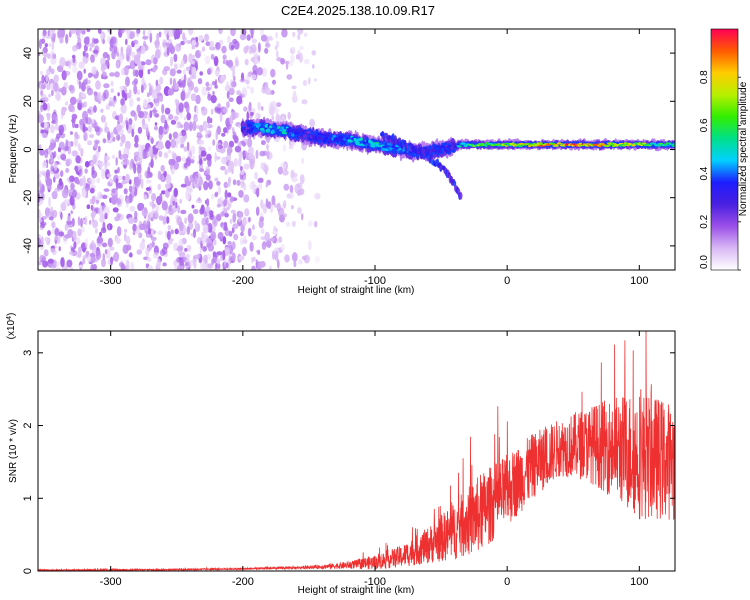 Image resolution: width=750 pixels, height=600 pixels. What do you see at coordinates (13, 451) in the screenshot?
I see `snr-y-label: SNR (10 * v/v)` at bounding box center [13, 451].